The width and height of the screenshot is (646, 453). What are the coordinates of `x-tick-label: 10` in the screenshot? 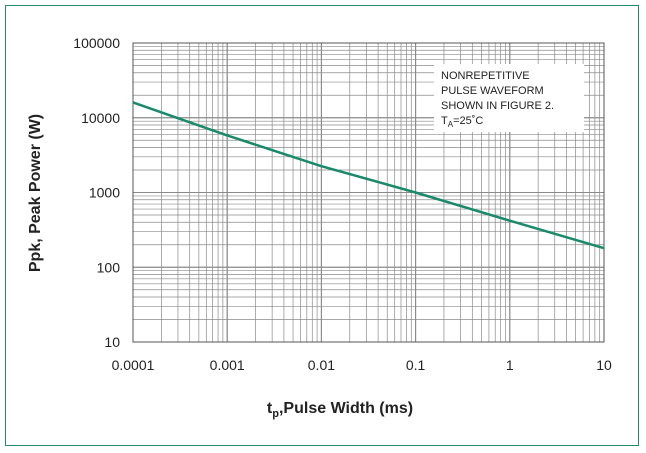 It's located at (604, 365).